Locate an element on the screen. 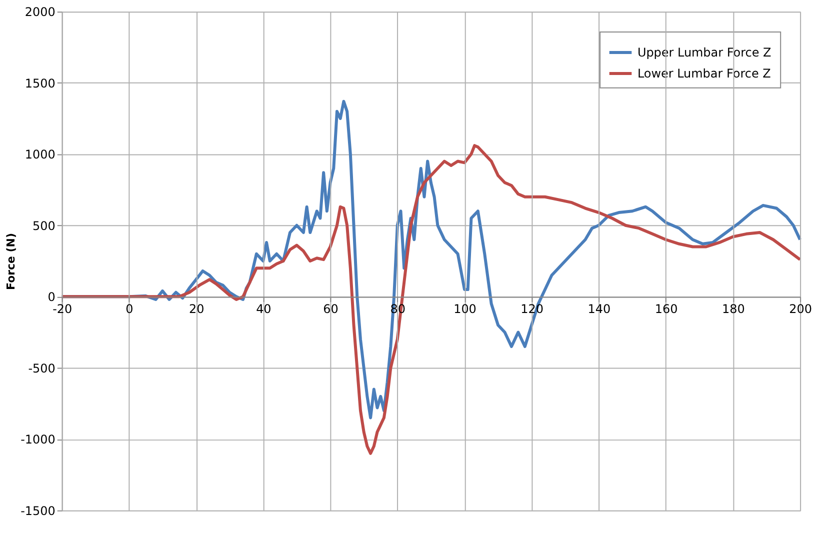 The height and width of the screenshot is (553, 817). y-tick-label: 0 is located at coordinates (52, 297).